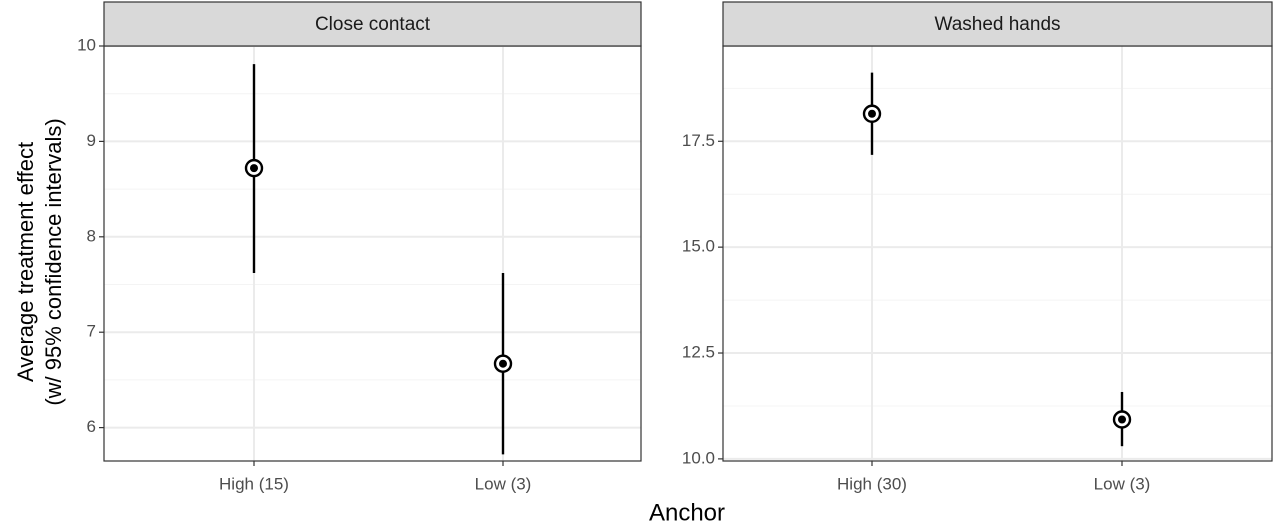 Image resolution: width=1277 pixels, height=528 pixels. What do you see at coordinates (872, 483) in the screenshot?
I see `x-tick-label: High (30)` at bounding box center [872, 483].